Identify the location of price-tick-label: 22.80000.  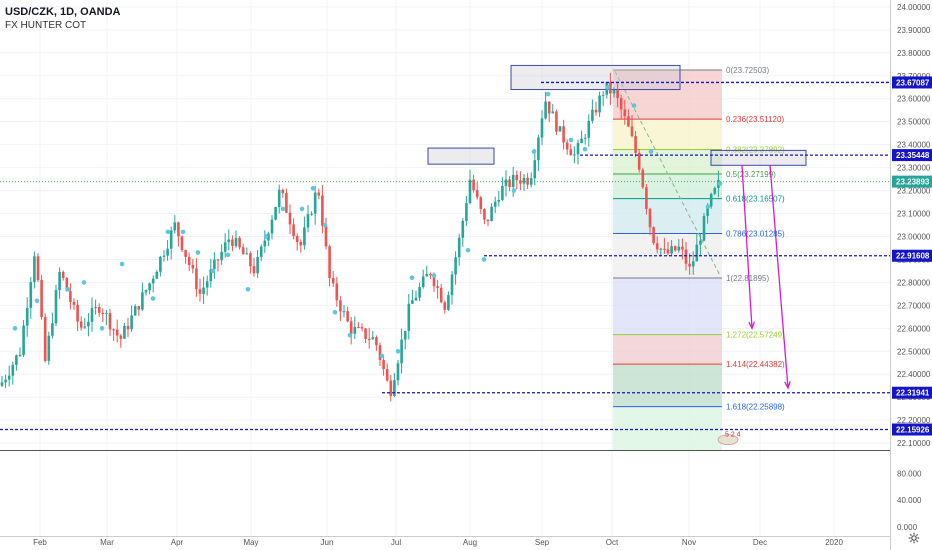
(914, 282).